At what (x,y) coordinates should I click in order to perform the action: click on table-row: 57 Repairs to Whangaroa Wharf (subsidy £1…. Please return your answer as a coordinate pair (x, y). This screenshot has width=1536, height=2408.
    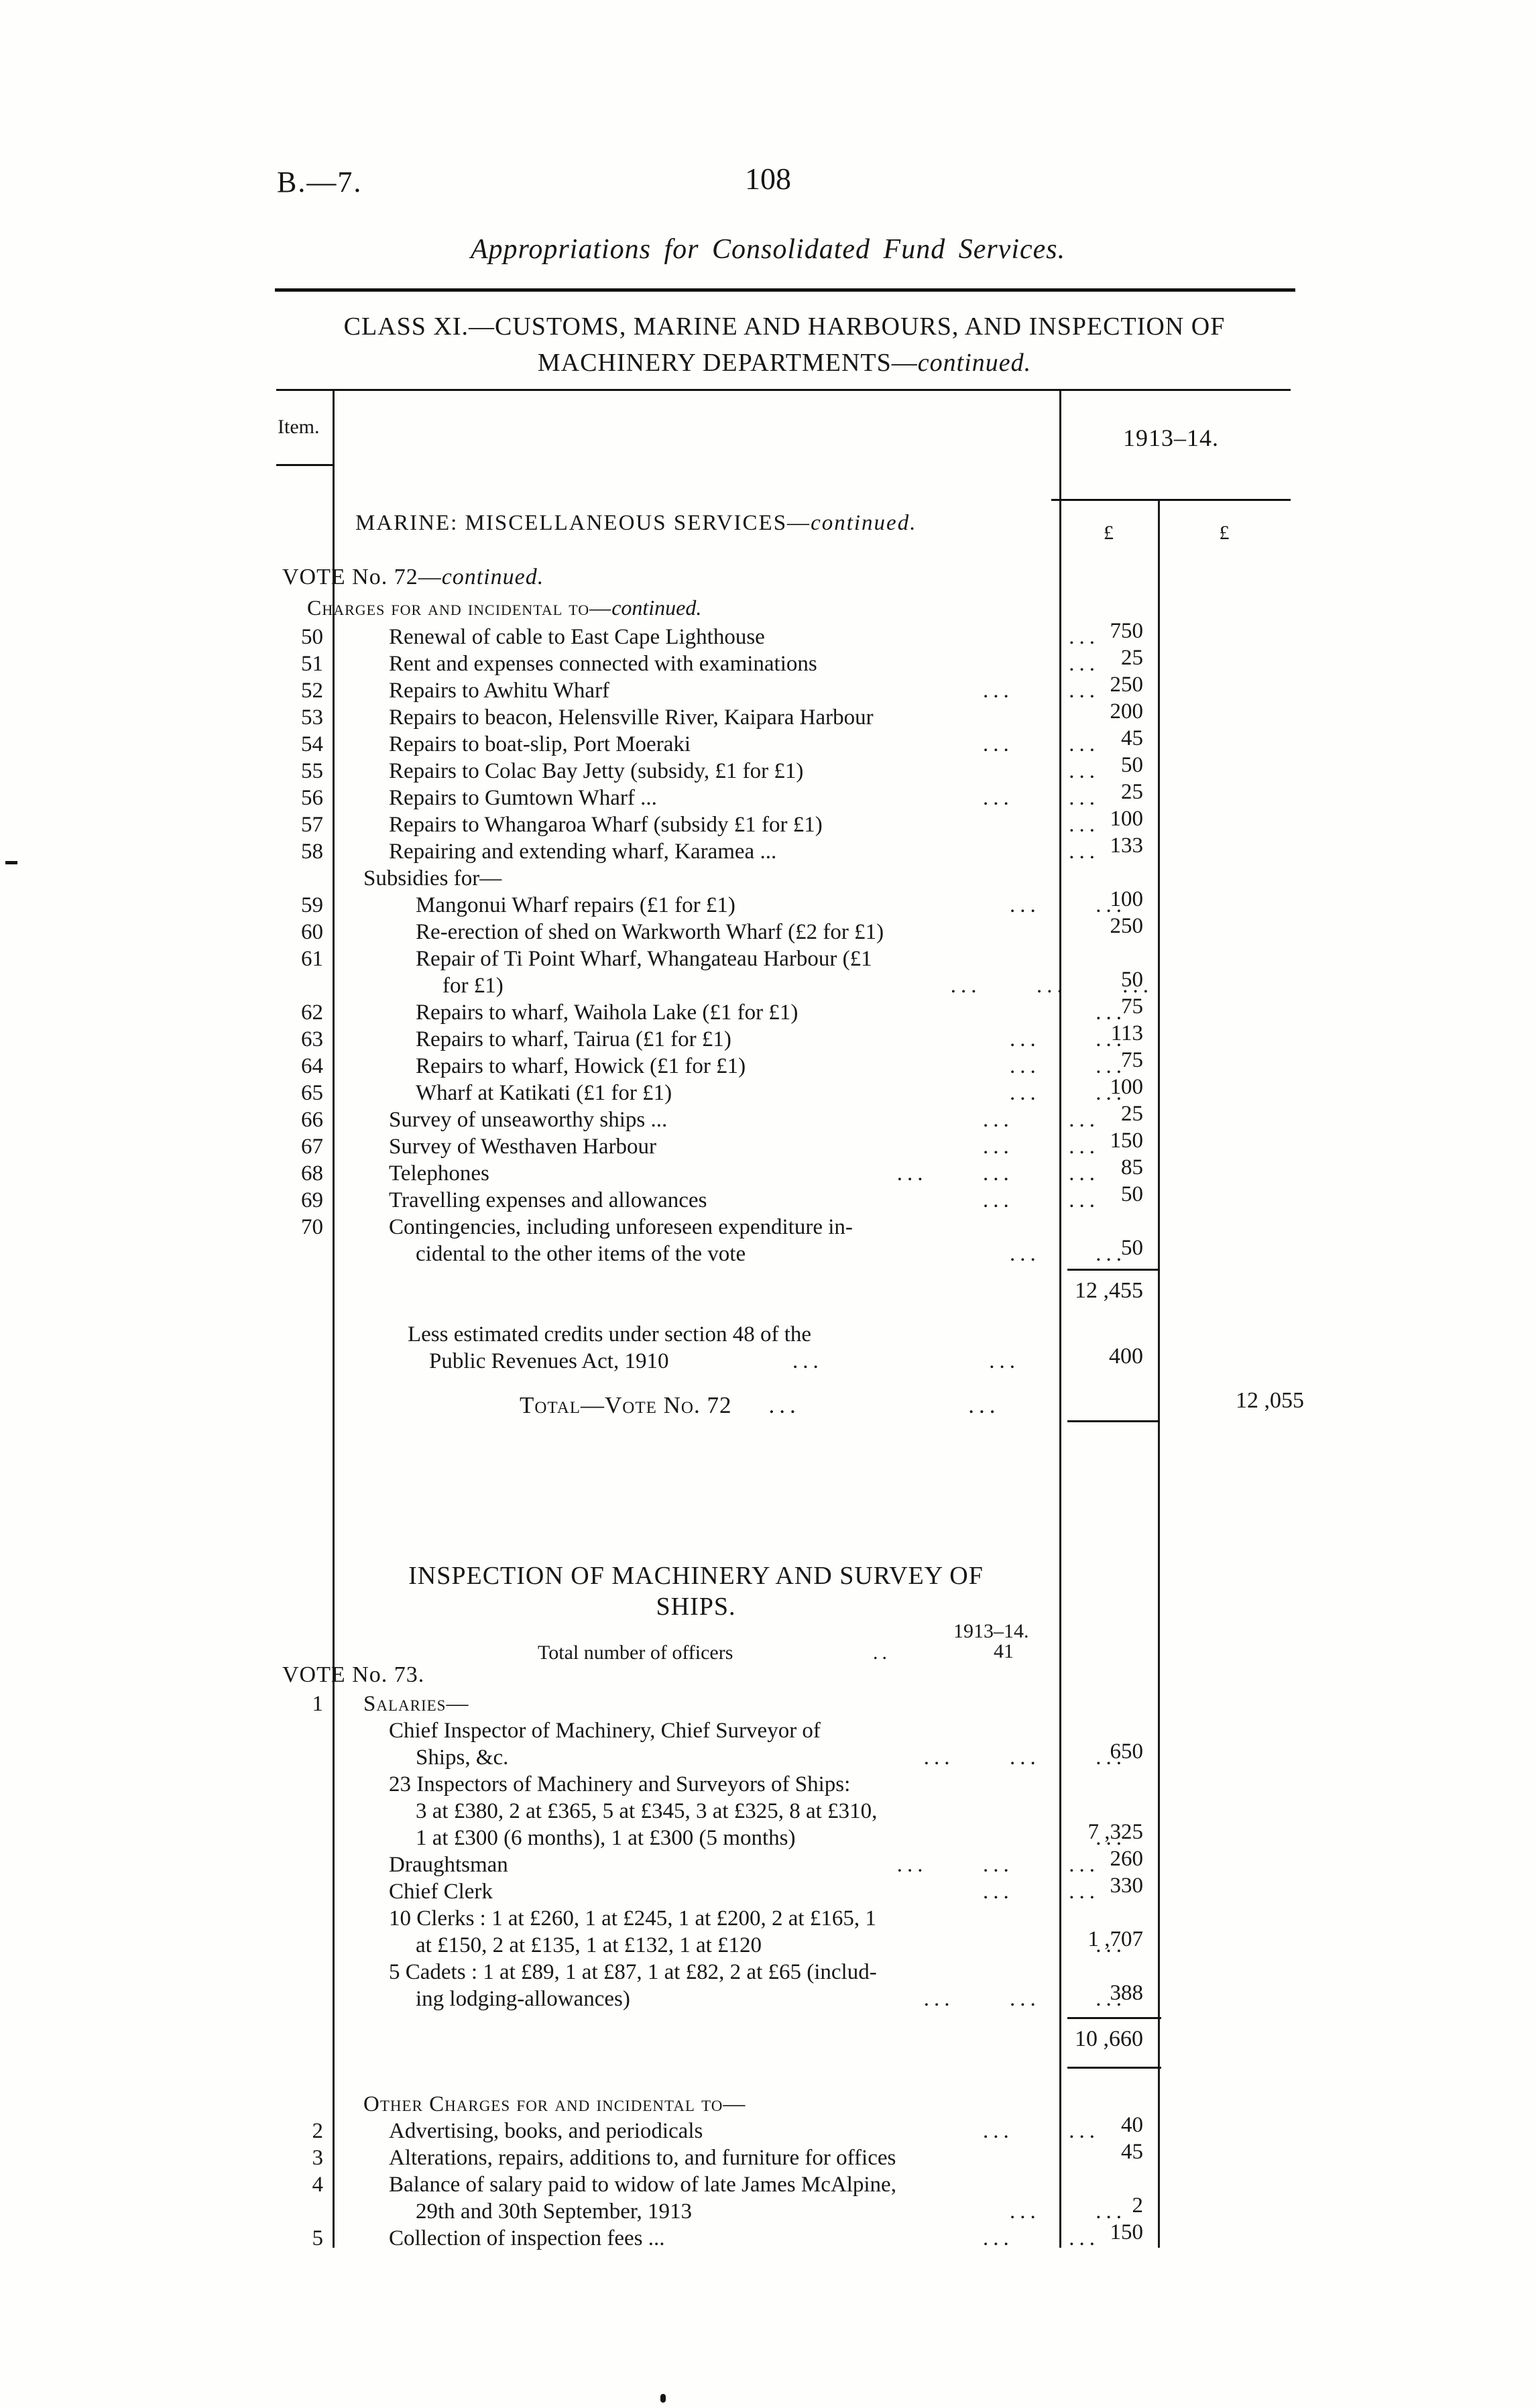
    Looking at the image, I should click on (783, 822).